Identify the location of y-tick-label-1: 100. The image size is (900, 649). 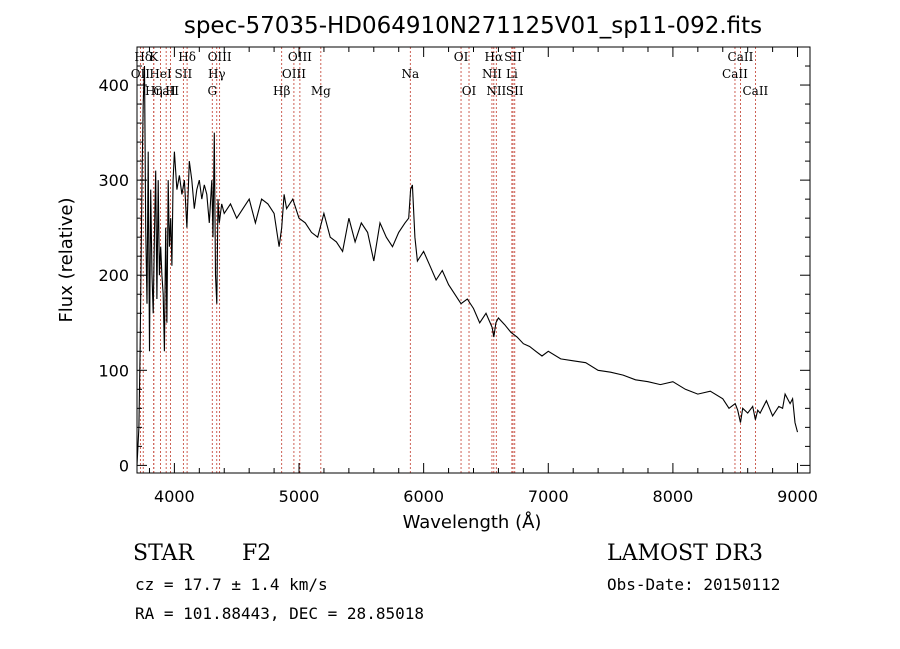
(113, 370).